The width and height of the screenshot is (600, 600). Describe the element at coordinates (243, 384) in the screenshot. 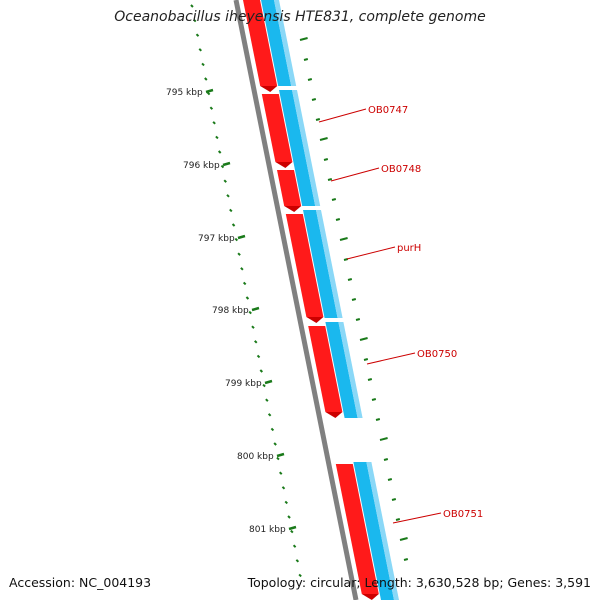

I see `scale-label-5: 799 kbp` at that location.